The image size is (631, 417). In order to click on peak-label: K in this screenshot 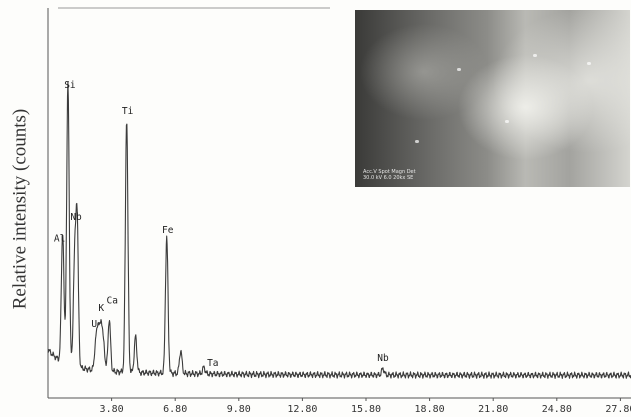, I will do `click(101, 308)`.